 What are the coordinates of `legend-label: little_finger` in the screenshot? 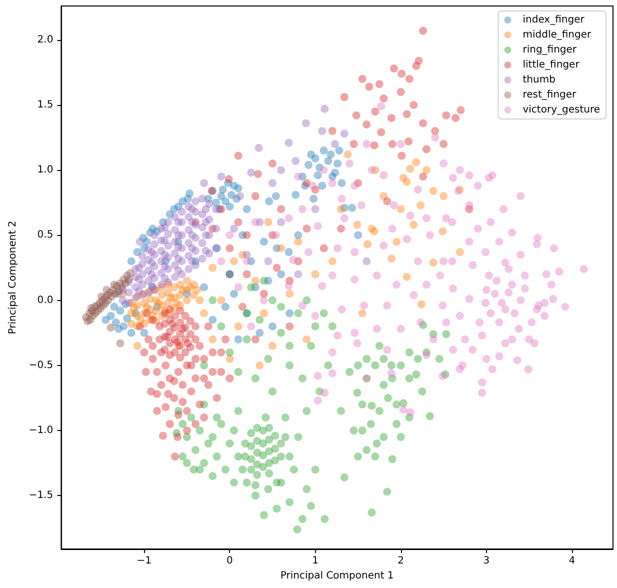 It's located at (551, 65).